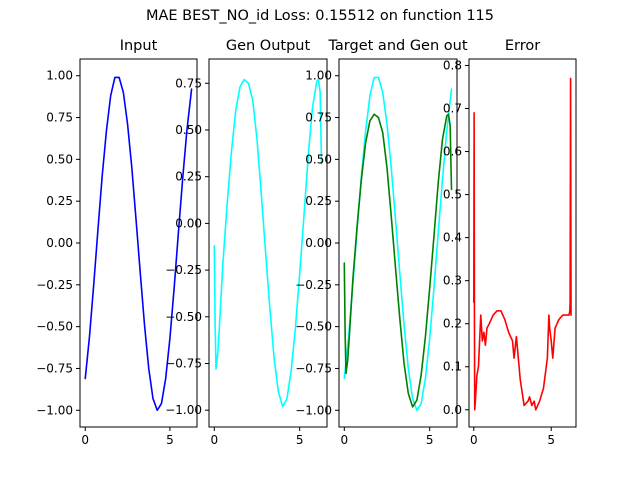 The image size is (640, 484). What do you see at coordinates (188, 83) in the screenshot?
I see `y-tick-label-2-8: 0.75` at bounding box center [188, 83].